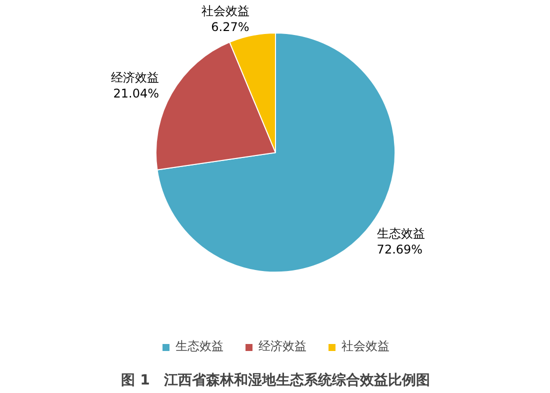 The height and width of the screenshot is (393, 550). Describe the element at coordinates (135, 77) in the screenshot. I see `slice-label: 经济效益` at that location.